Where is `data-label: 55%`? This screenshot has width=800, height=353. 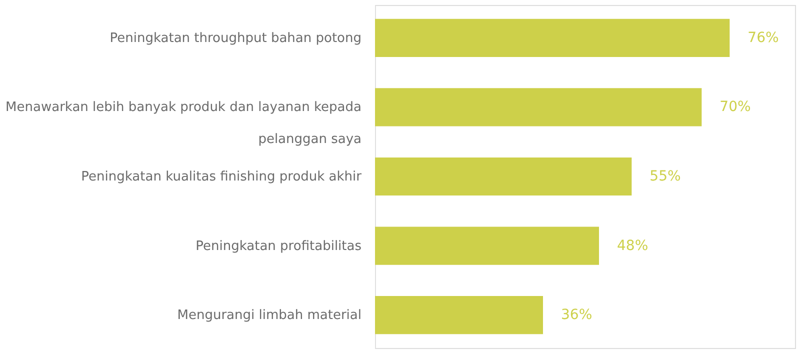 data-label: 55% is located at coordinates (665, 176).